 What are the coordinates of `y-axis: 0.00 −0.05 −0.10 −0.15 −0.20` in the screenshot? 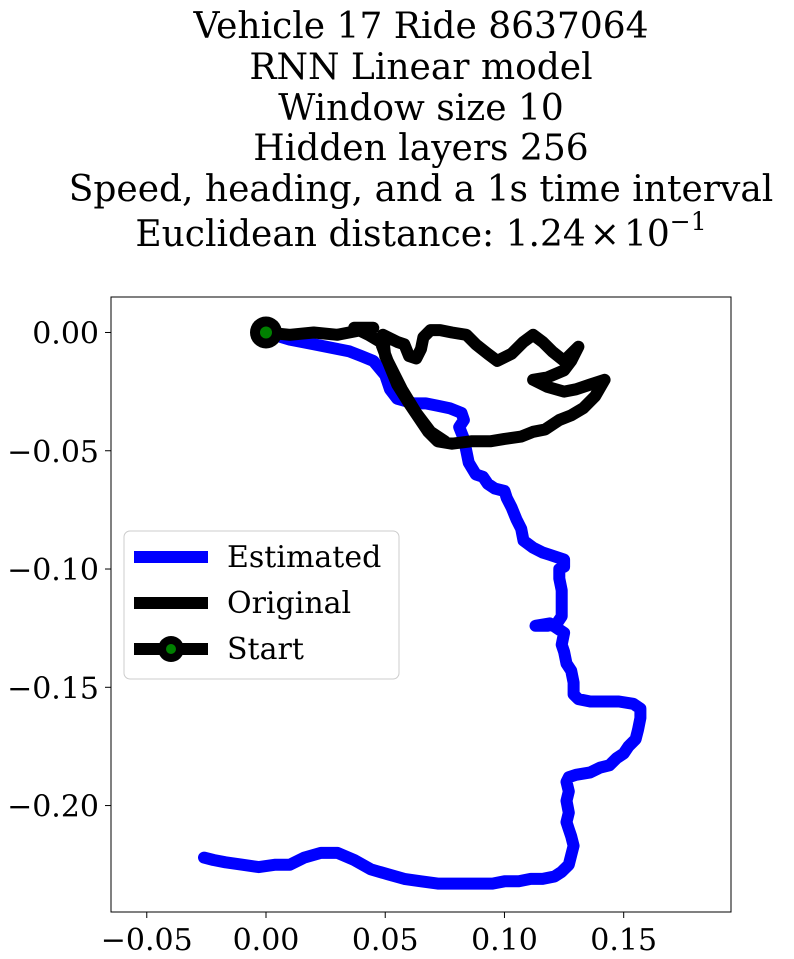 It's located at (59, 570).